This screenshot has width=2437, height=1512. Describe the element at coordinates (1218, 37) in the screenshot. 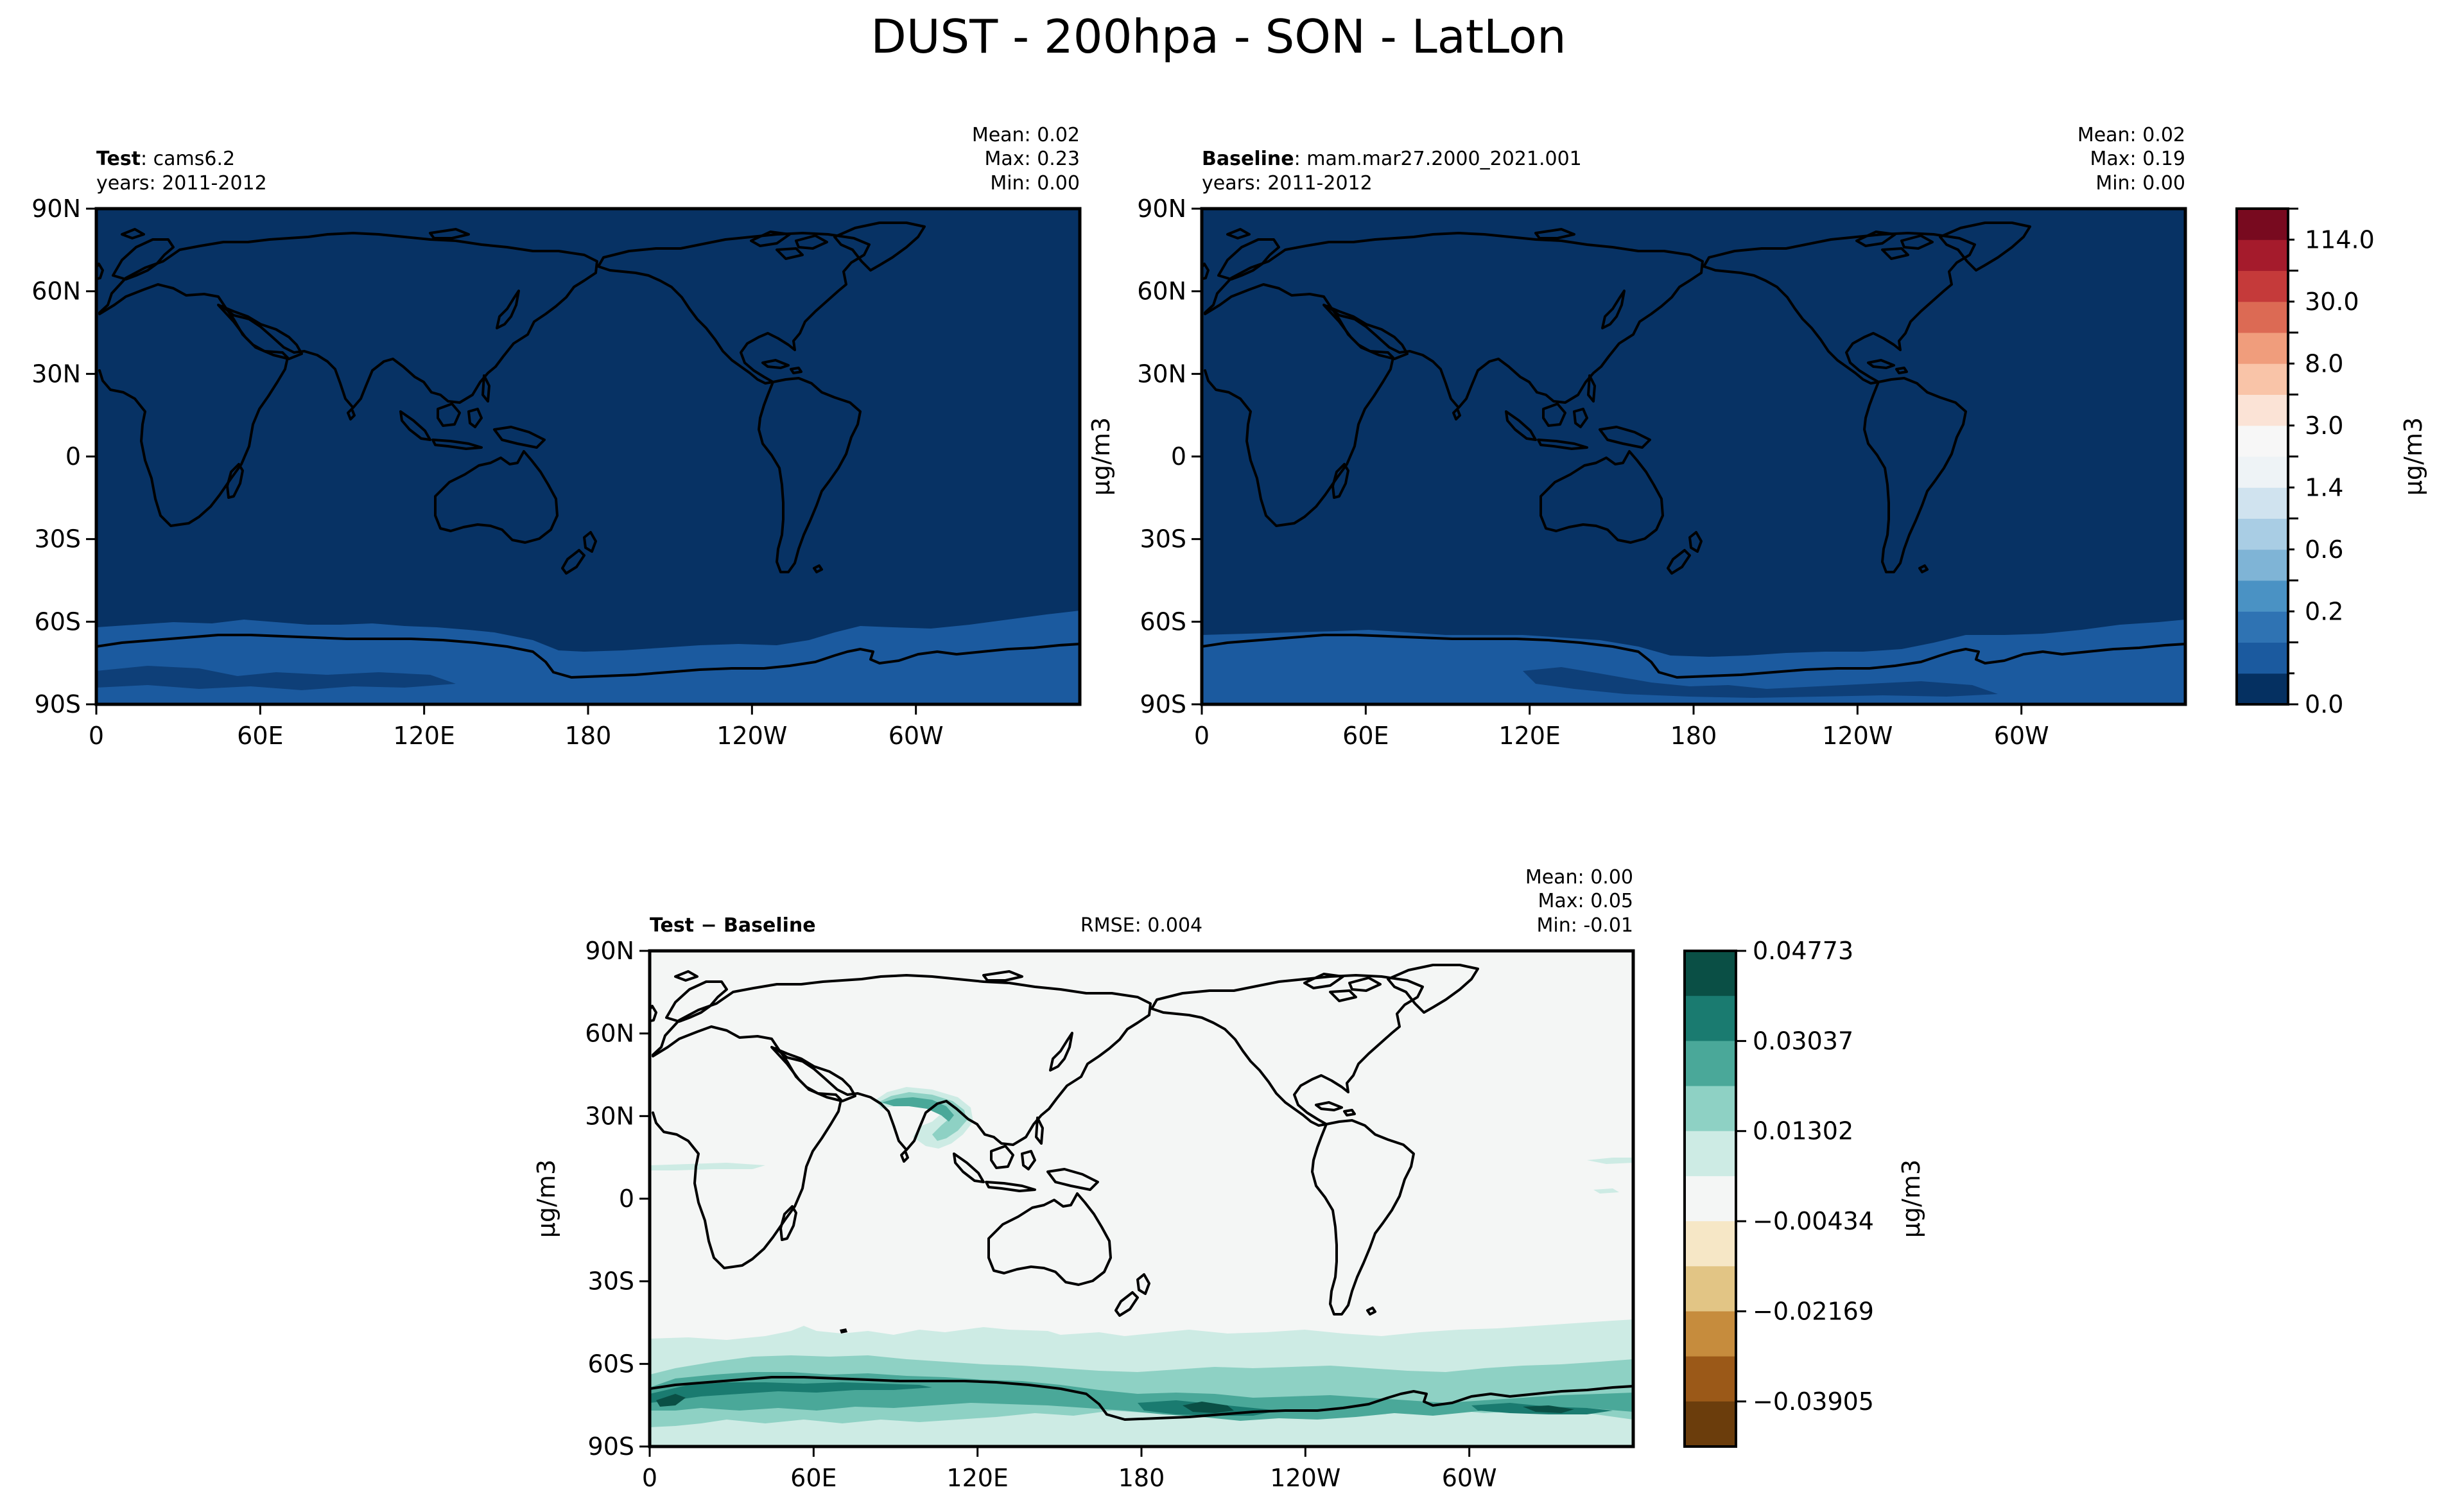

I see `figure-title: DUST - 200hpa - SON - LatLon` at that location.